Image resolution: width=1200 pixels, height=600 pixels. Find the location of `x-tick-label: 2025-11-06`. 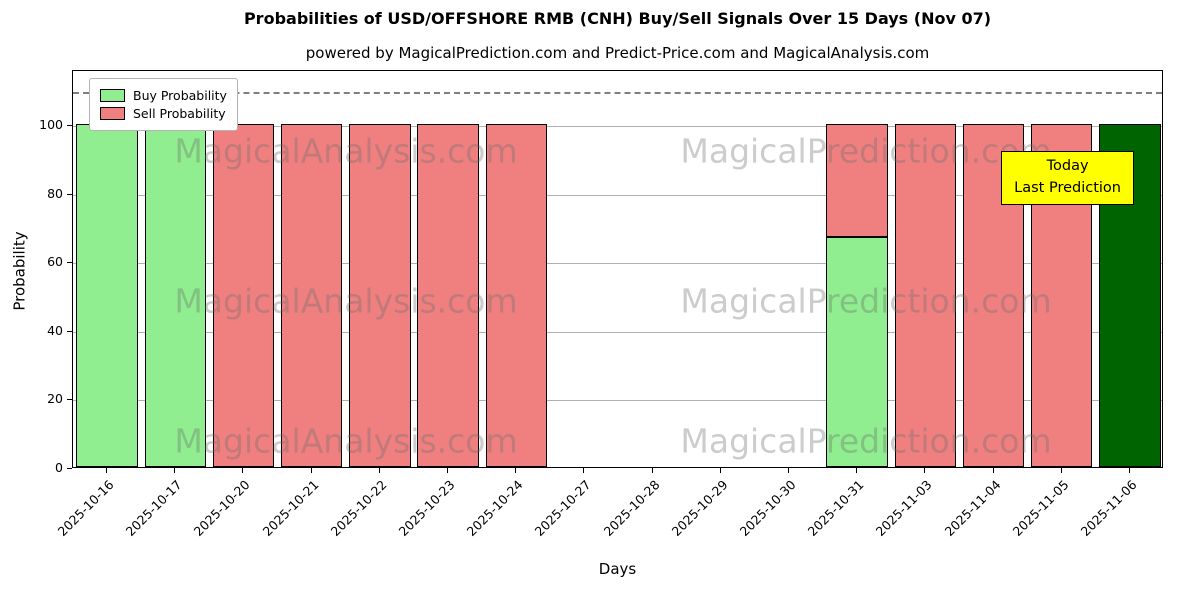

x-tick-label: 2025-11-06 is located at coordinates (1108, 508).